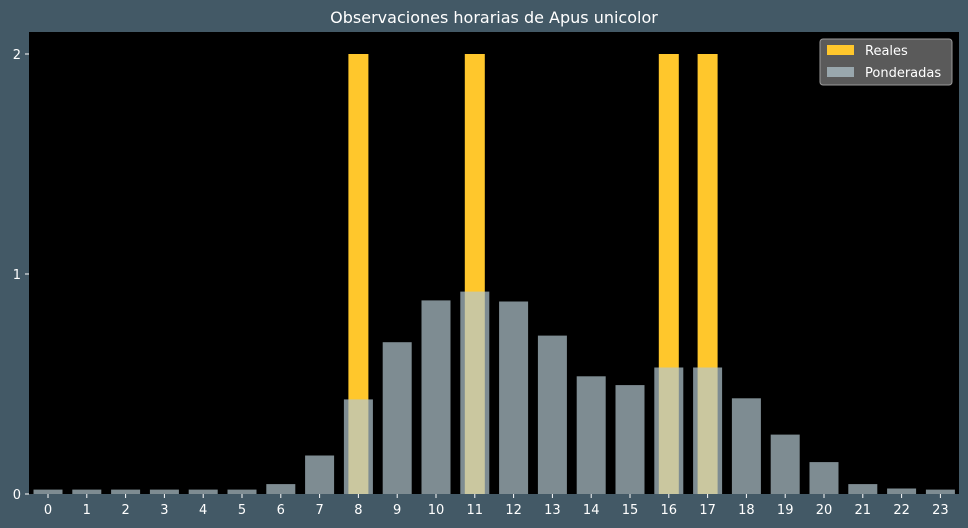 Image resolution: width=968 pixels, height=528 pixels. I want to click on x-axis: 0 1 2 3 4 5 6 7 8 9 10 11 12 13 14 15 16 17 18 19 20 21 22 23, so click(496, 506).